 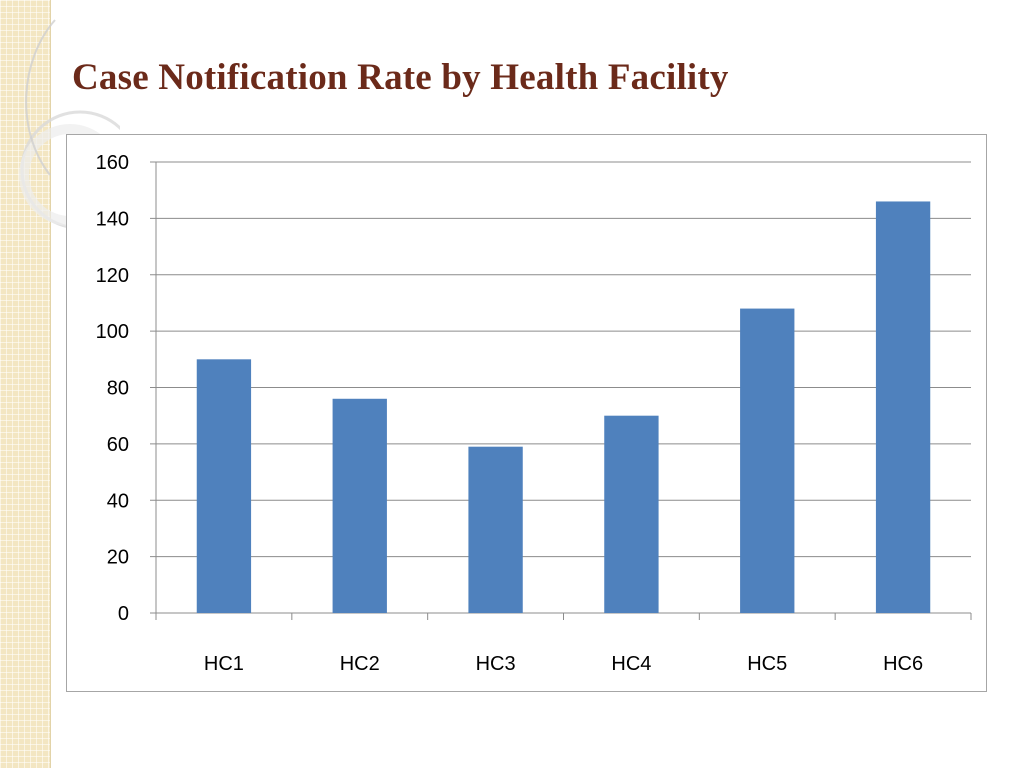 What do you see at coordinates (767, 664) in the screenshot?
I see `x-category-label: HC5` at bounding box center [767, 664].